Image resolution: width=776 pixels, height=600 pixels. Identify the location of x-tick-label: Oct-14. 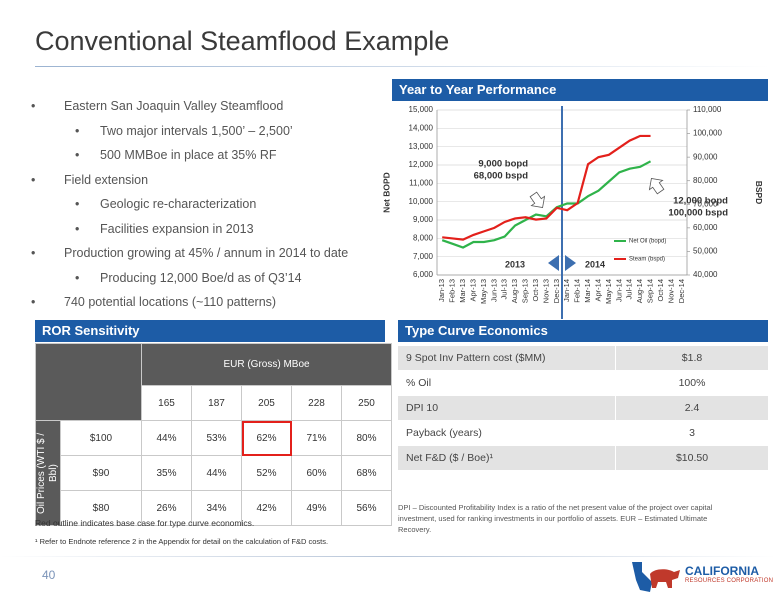
(660, 290).